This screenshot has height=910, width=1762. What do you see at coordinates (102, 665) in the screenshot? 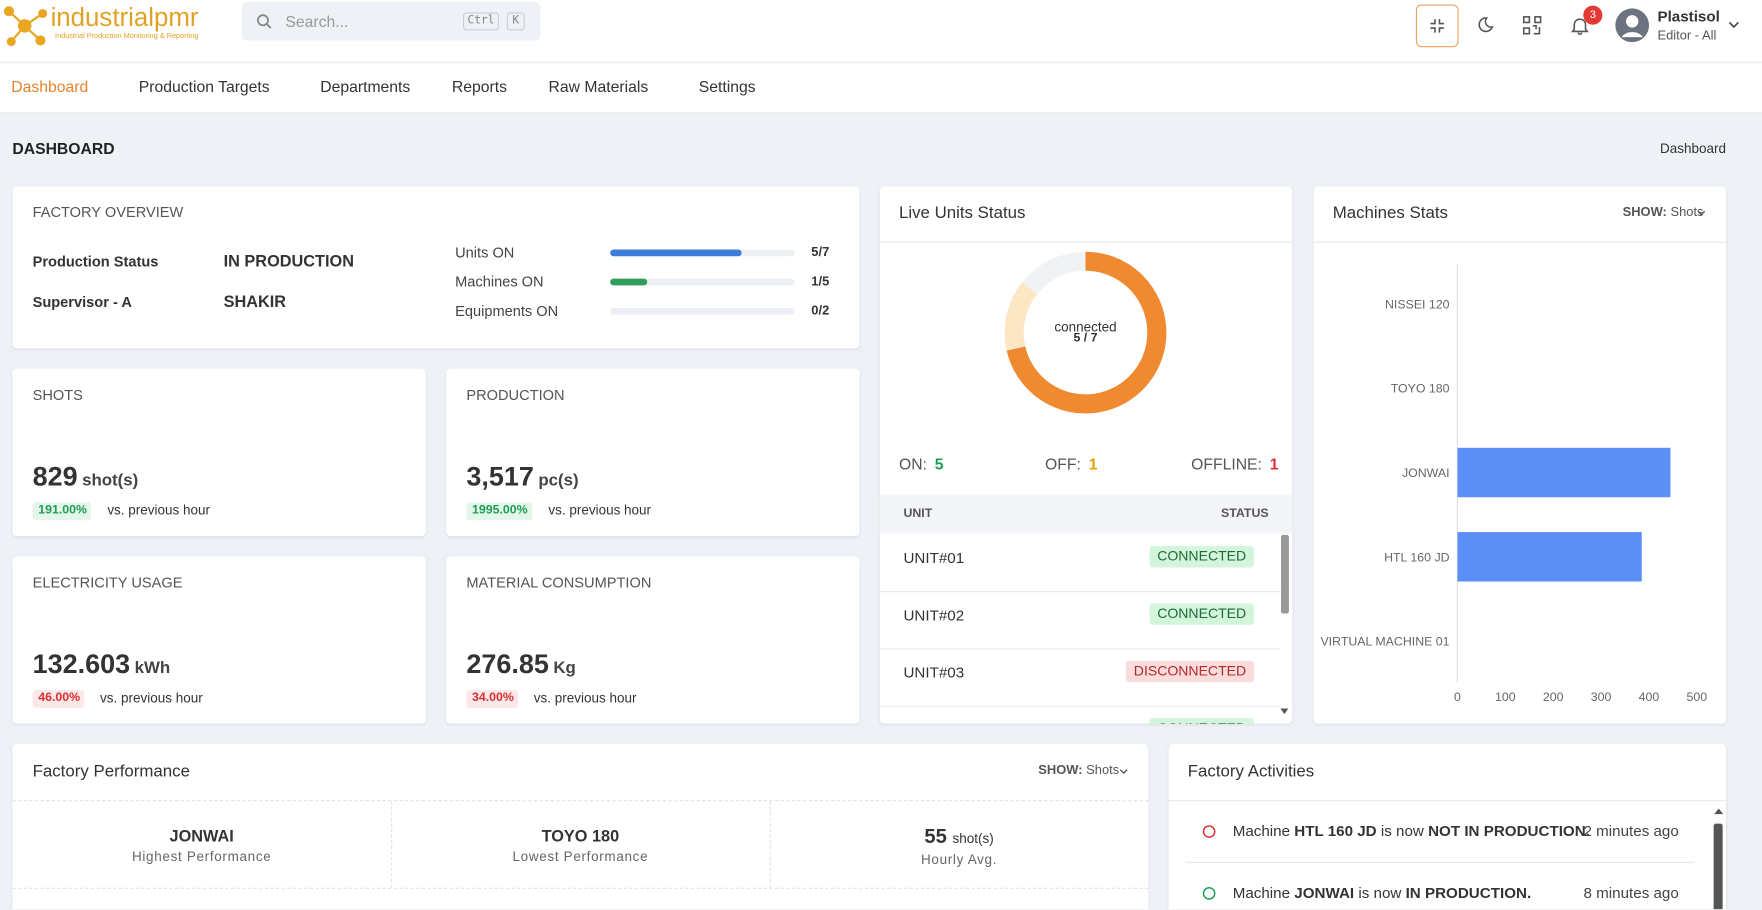
I see `kpi-value-line: 132.603 kWh` at bounding box center [102, 665].